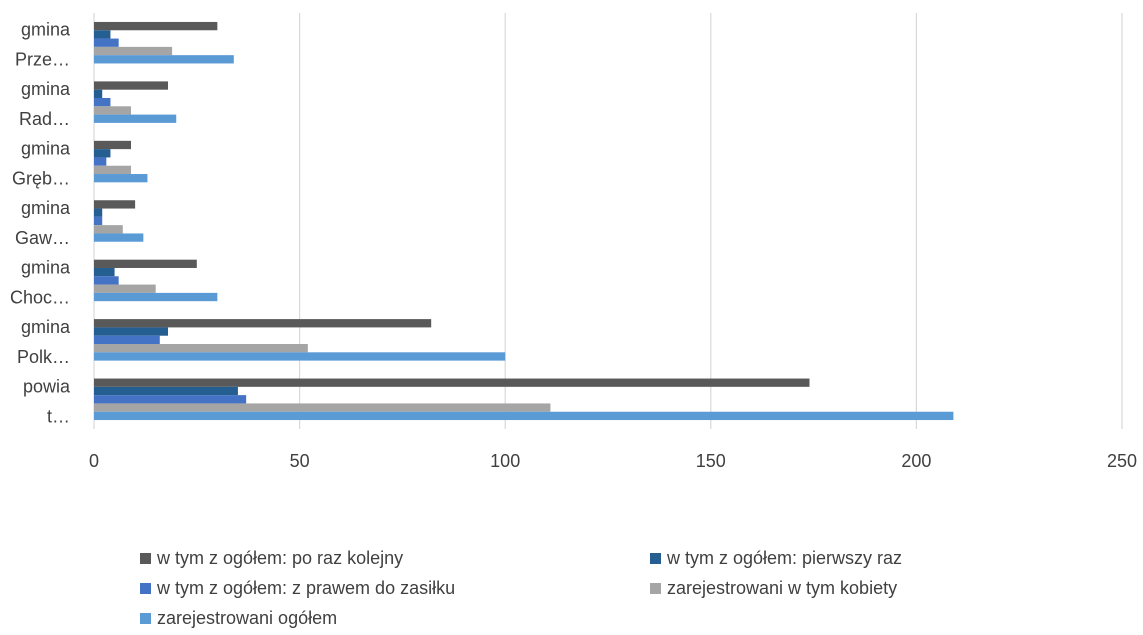 The width and height of the screenshot is (1143, 635). Describe the element at coordinates (785, 558) in the screenshot. I see `legend-label: w tym z ogółem: pierwszy raz` at that location.